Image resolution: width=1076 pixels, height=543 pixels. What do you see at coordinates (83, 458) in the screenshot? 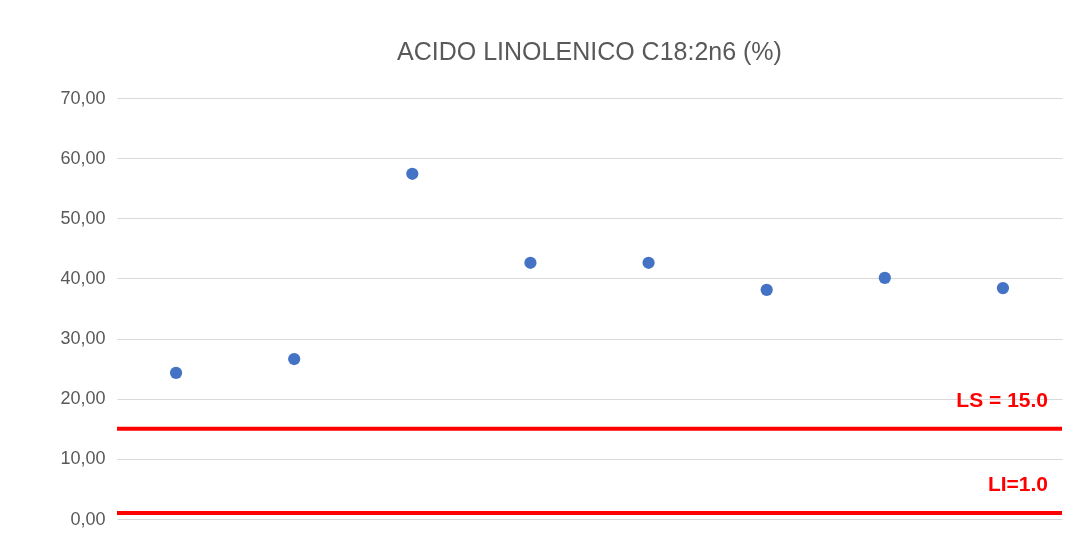
I see `y-tick-label: 10,00` at bounding box center [83, 458].